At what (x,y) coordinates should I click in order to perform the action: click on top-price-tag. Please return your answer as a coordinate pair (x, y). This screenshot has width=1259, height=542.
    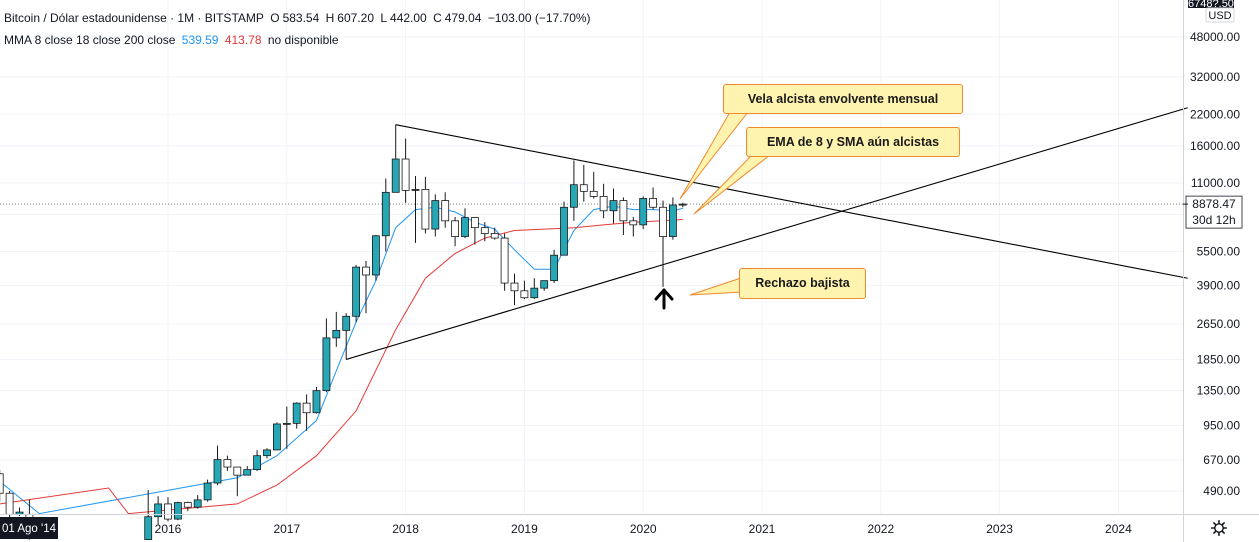
    Looking at the image, I should click on (1211, 4).